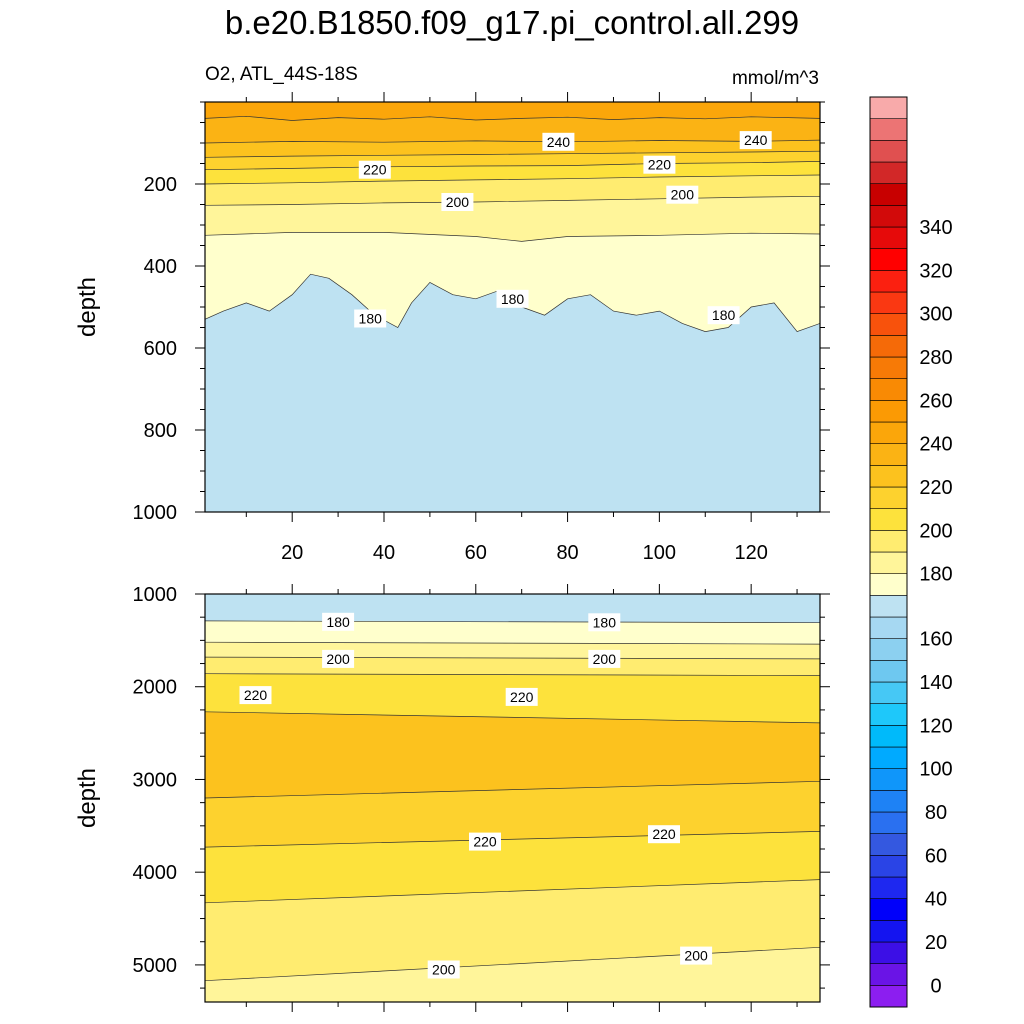 The height and width of the screenshot is (1024, 1024). Describe the element at coordinates (160, 431) in the screenshot. I see `y-tick-label: 800` at that location.